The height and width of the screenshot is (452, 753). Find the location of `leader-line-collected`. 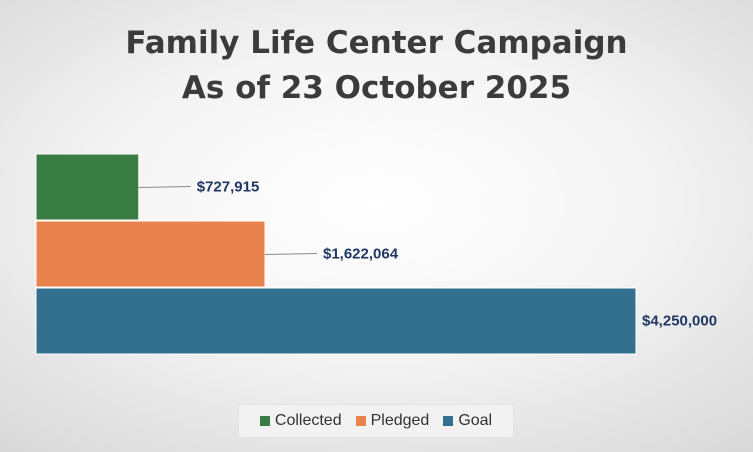

leader-line-collected is located at coordinates (164, 187).